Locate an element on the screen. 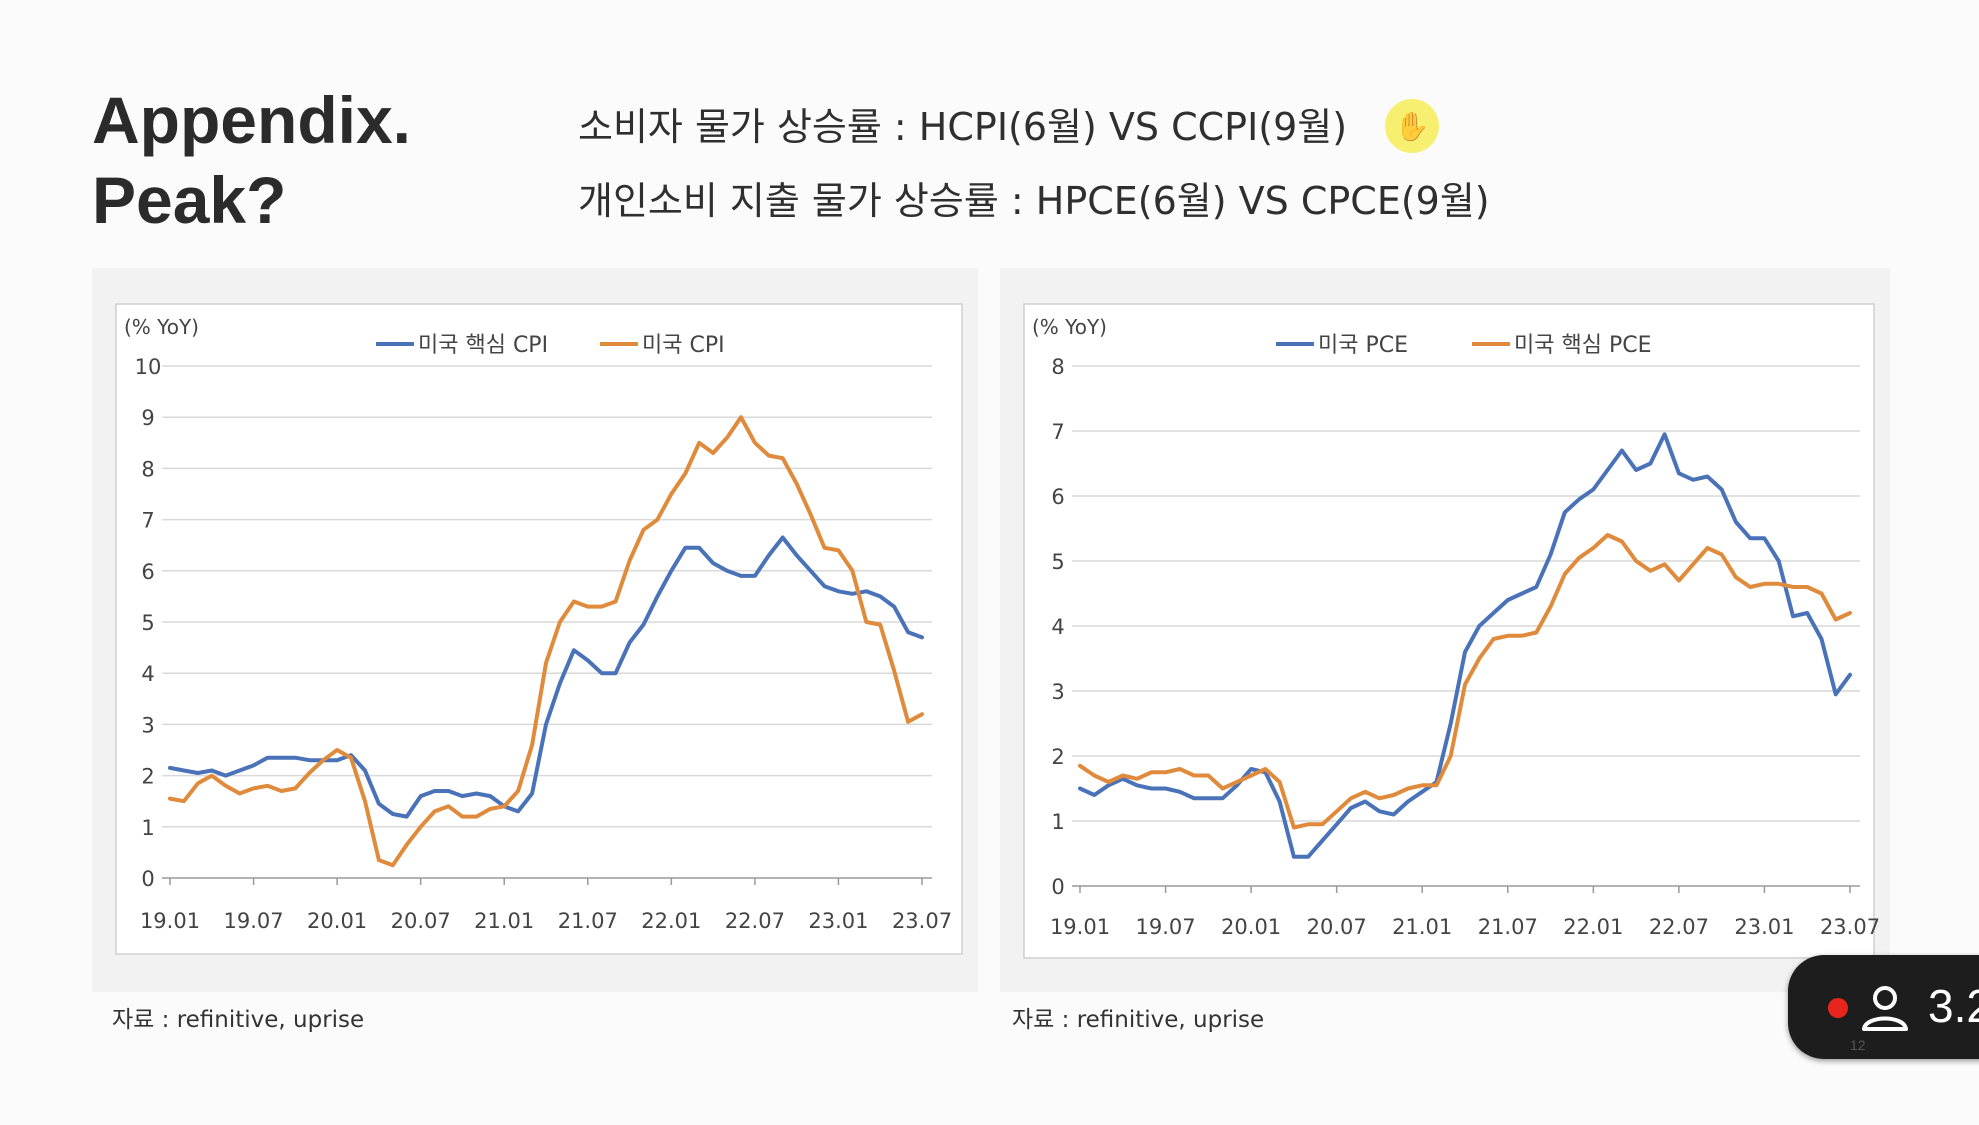 The width and height of the screenshot is (1979, 1125). y-tick-label: 10 is located at coordinates (148, 367).